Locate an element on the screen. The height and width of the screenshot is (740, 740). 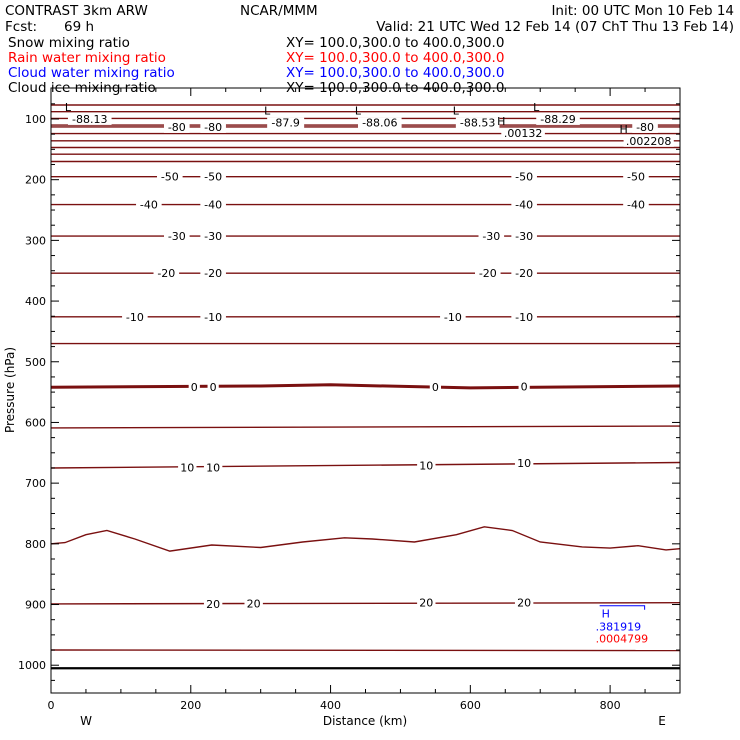
field-snow-xy: XY= 100.0,300.0 to 400.0,300.0 is located at coordinates (395, 43).